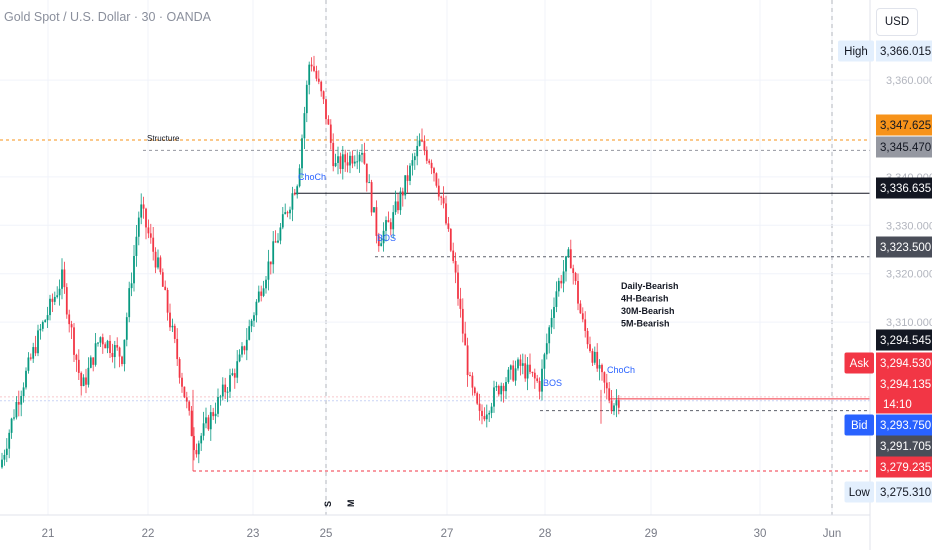  What do you see at coordinates (650, 286) in the screenshot?
I see `bias-note-line: Daily-Bearish` at bounding box center [650, 286].